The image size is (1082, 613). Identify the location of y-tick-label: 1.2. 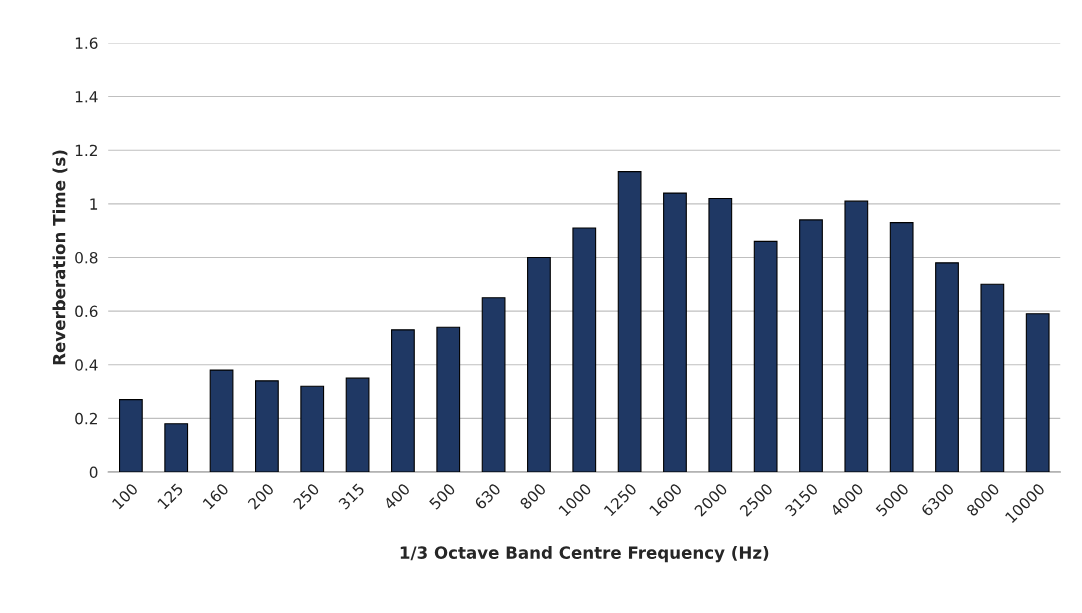
(86, 150).